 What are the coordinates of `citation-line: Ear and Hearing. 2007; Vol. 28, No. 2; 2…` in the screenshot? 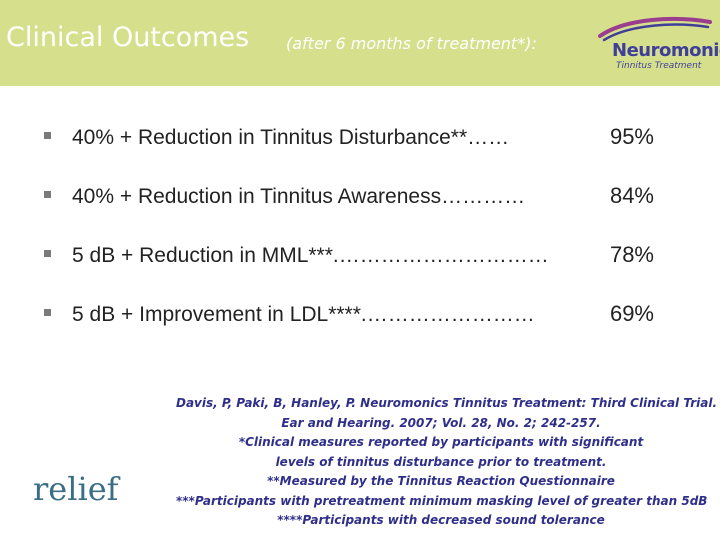 It's located at (441, 422).